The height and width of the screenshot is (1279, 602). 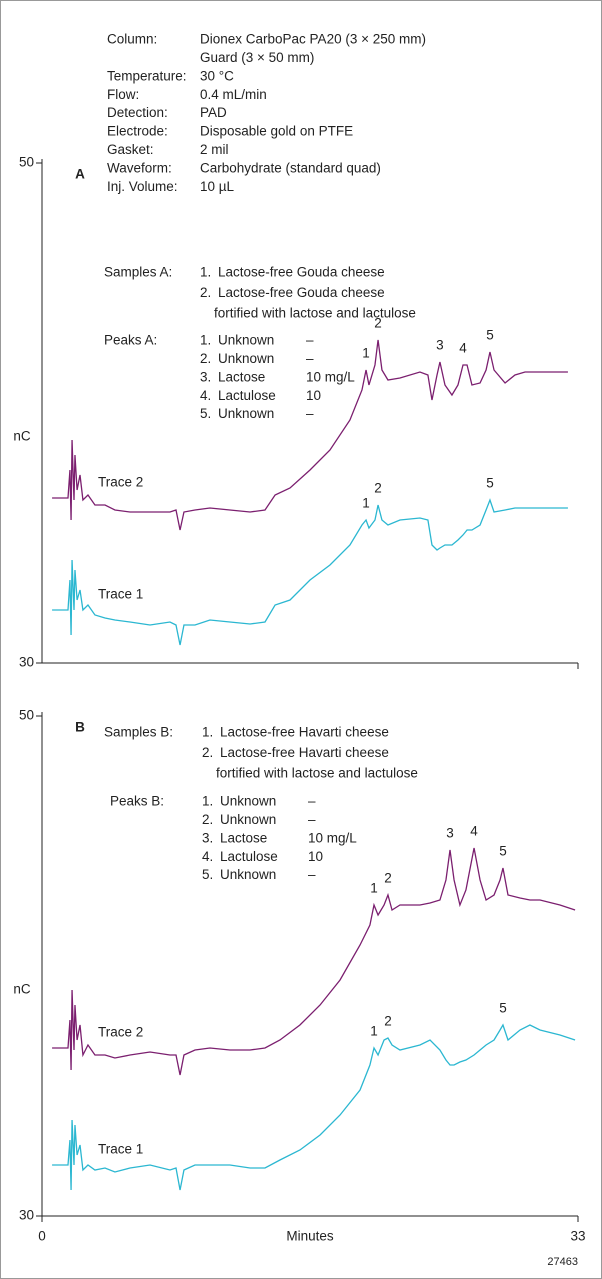 What do you see at coordinates (137, 131) in the screenshot?
I see `condition-label: Electrode:` at bounding box center [137, 131].